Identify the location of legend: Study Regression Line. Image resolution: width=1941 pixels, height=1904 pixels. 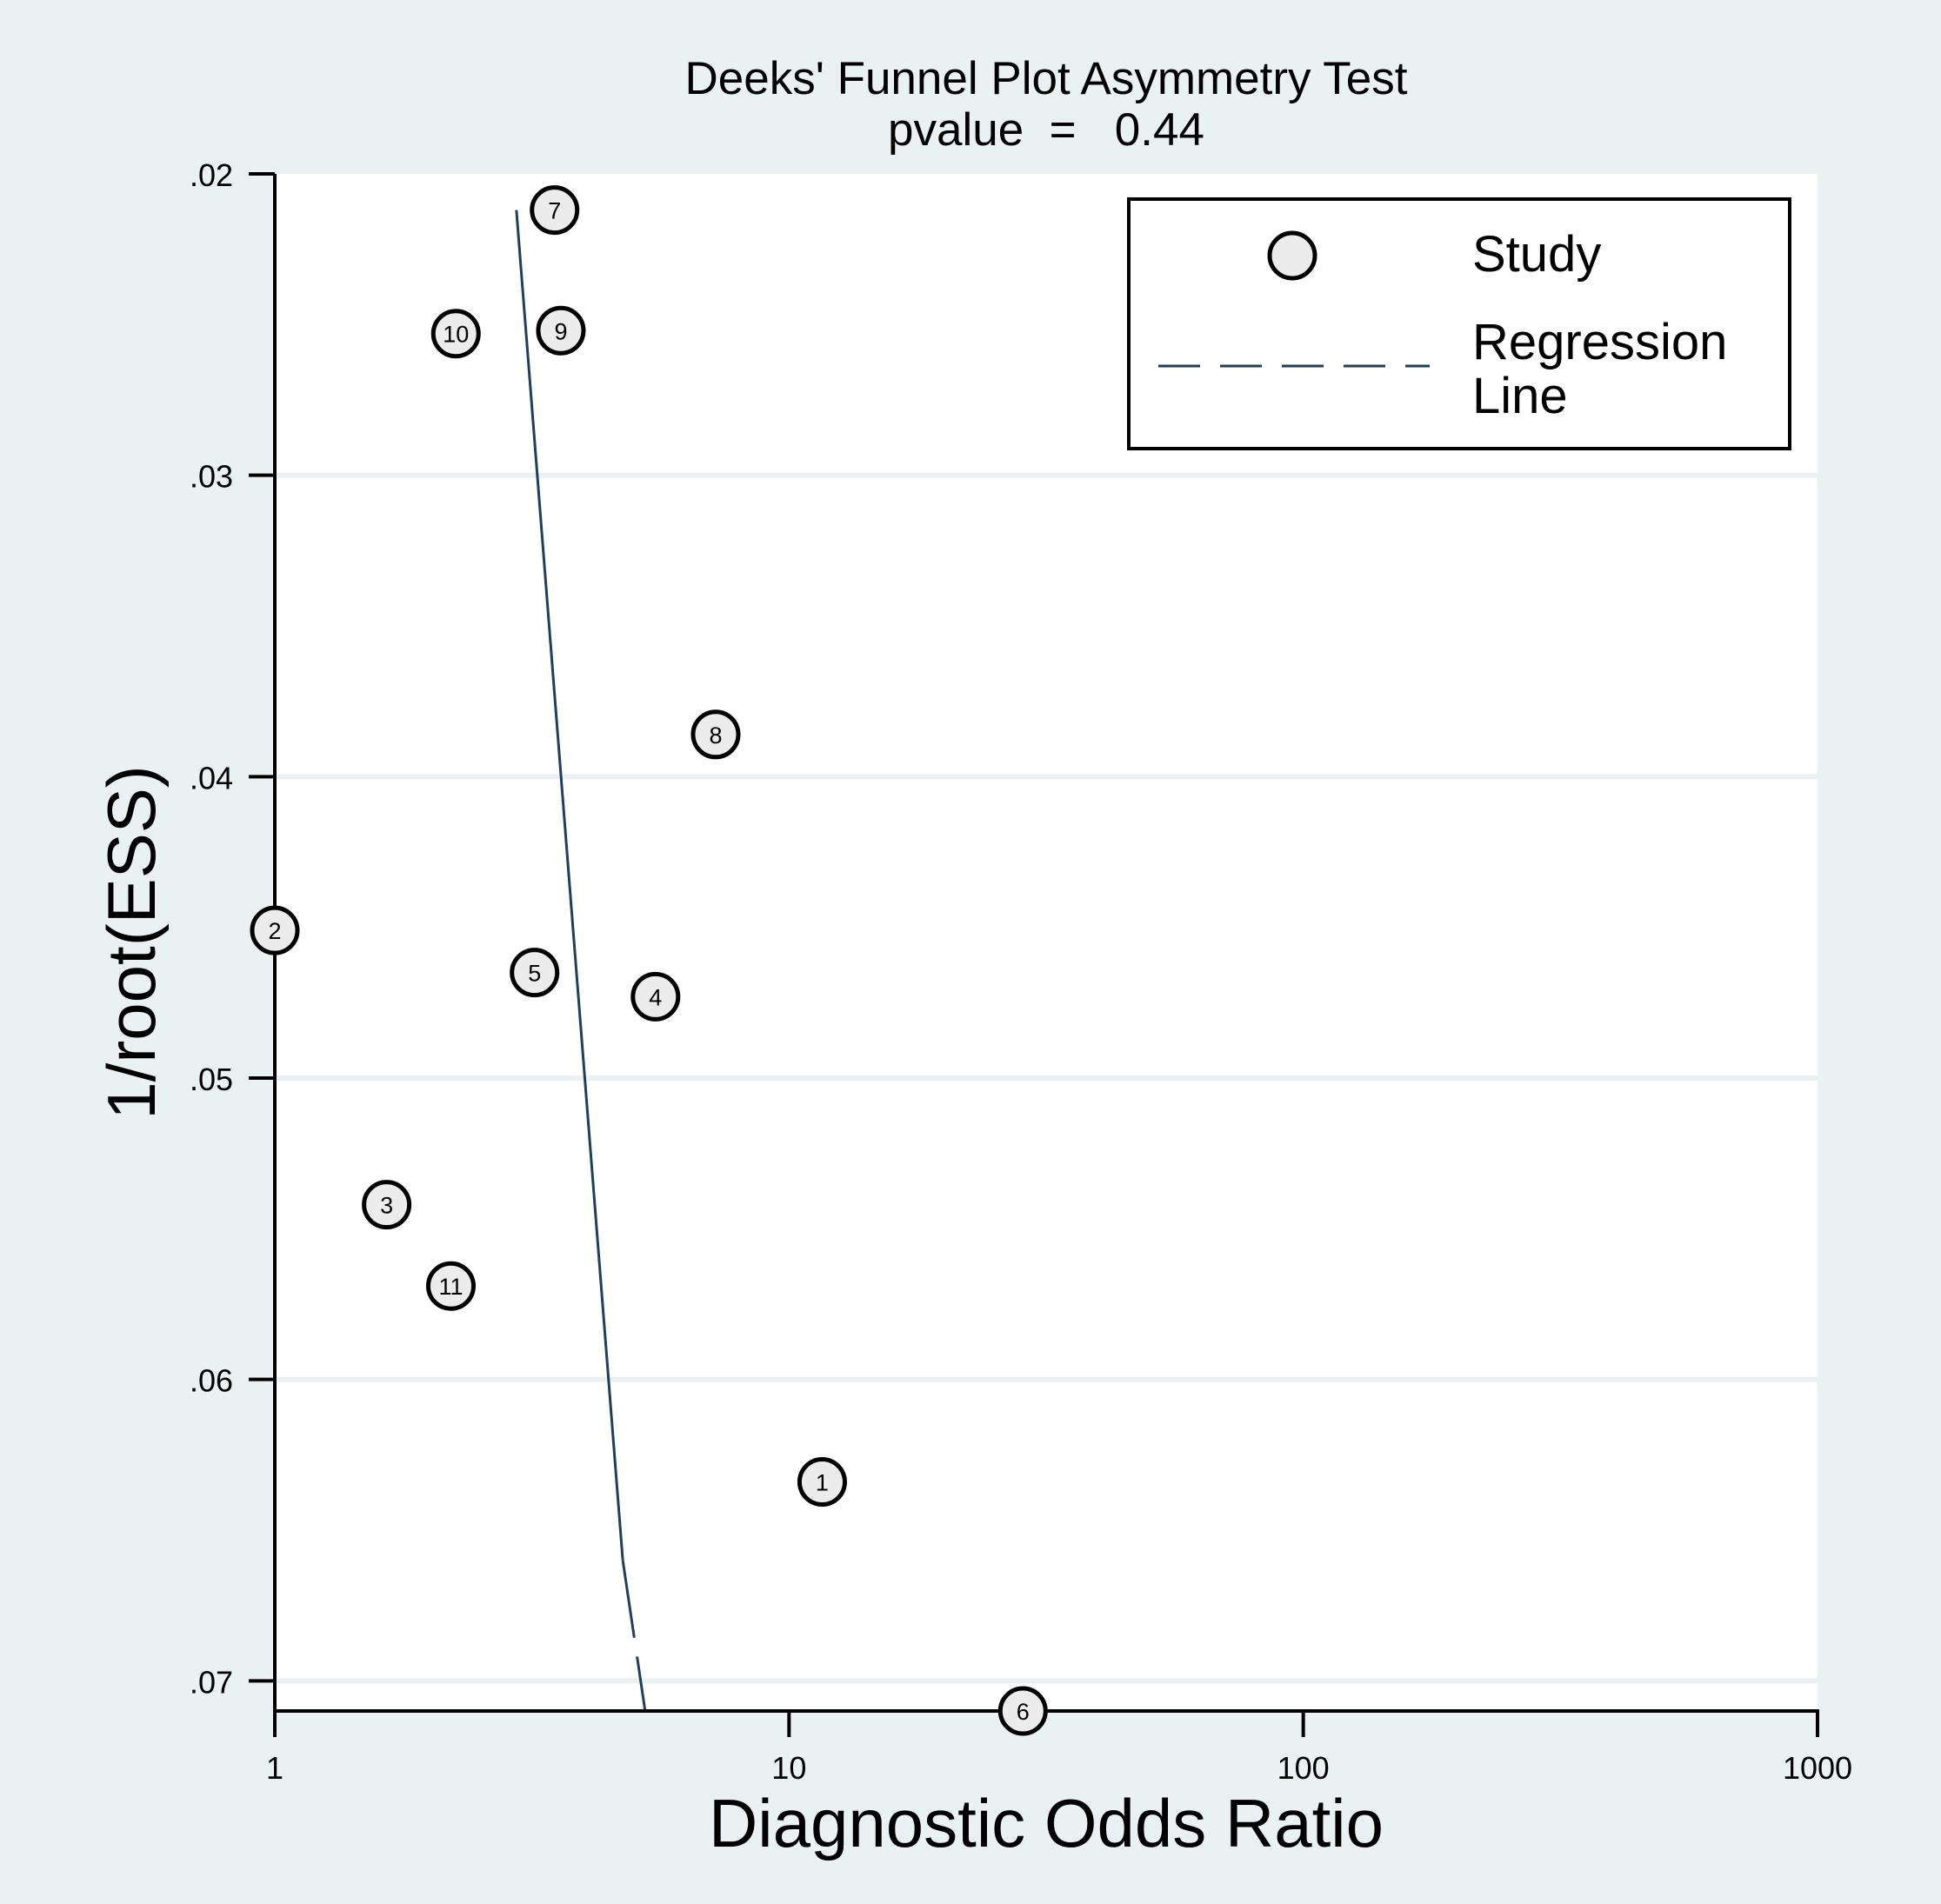
(1459, 323).